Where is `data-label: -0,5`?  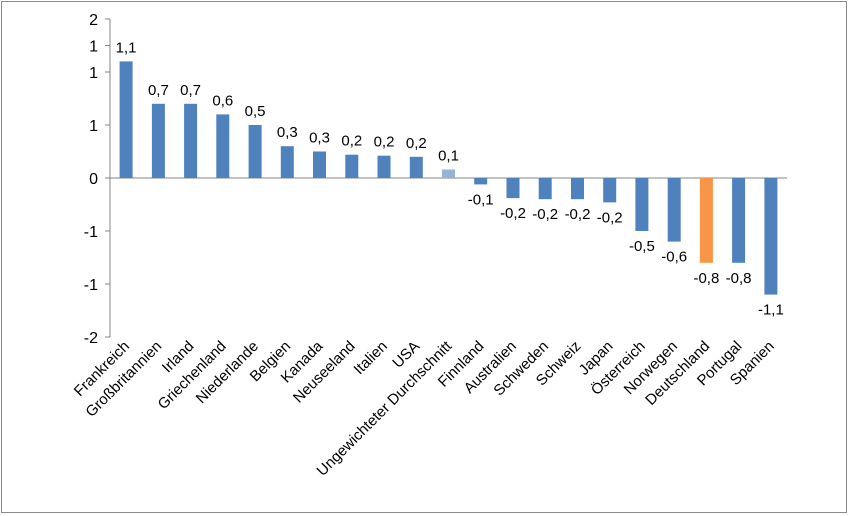
data-label: -0,5 is located at coordinates (642, 246).